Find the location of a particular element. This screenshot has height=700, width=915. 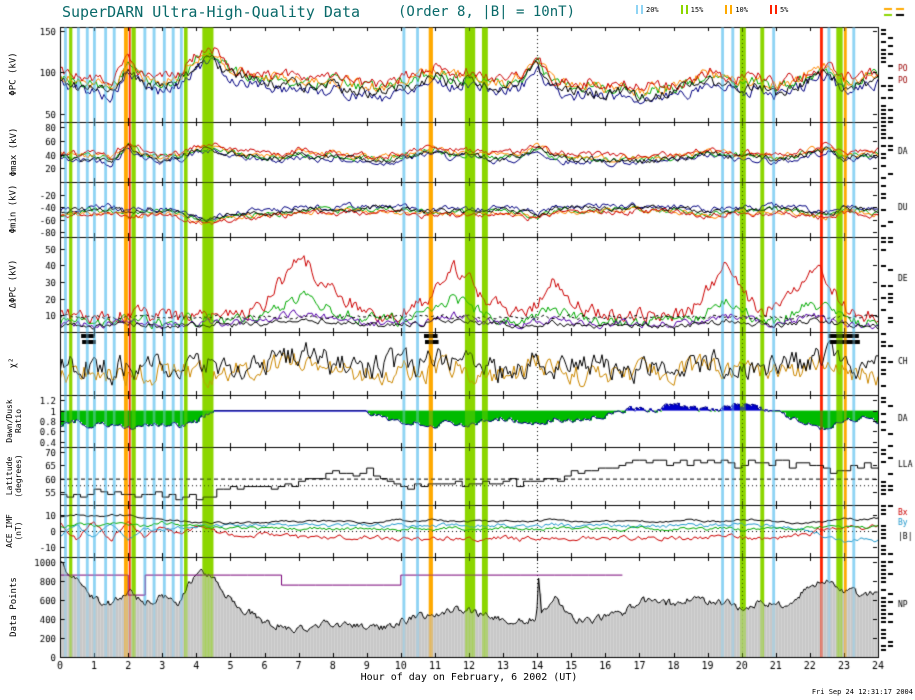

legend-item: 10% is located at coordinates (736, 9).